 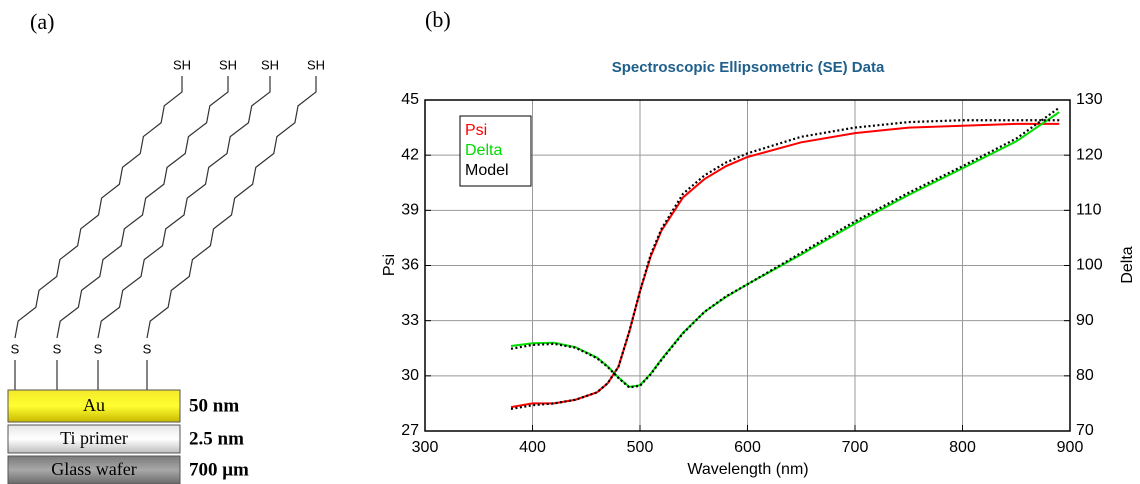 What do you see at coordinates (410, 430) in the screenshot?
I see `y-tick-label: 27` at bounding box center [410, 430].